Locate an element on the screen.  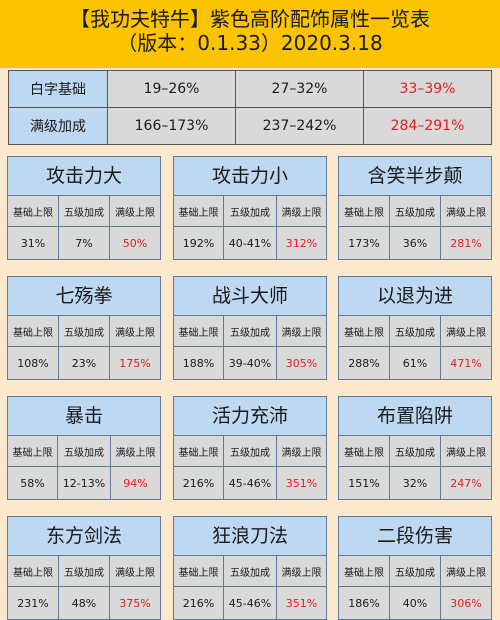
attribute-card: 狂浪刀法 基础上限 五级加成 满级上限 216% 45-46% 351% is located at coordinates (250, 568).